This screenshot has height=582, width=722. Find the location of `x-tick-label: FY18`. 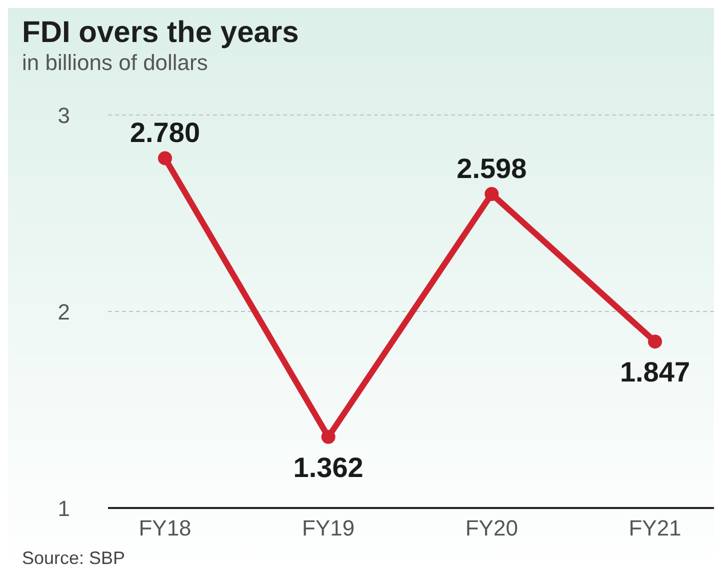

x-tick-label: FY18 is located at coordinates (165, 528).